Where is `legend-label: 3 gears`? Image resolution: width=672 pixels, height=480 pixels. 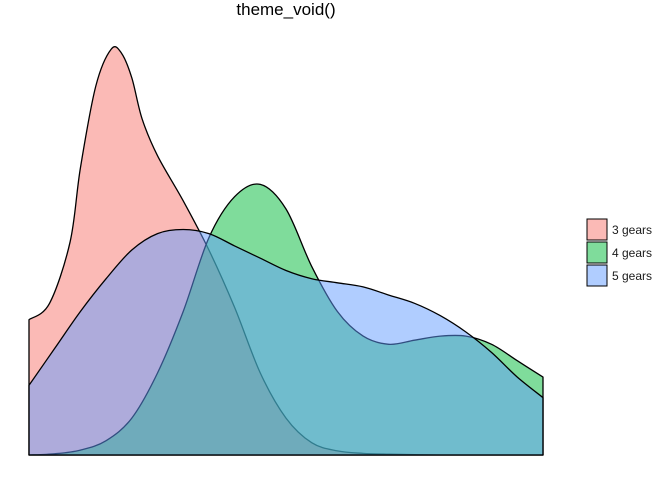
legend-label: 3 gears is located at coordinates (632, 230).